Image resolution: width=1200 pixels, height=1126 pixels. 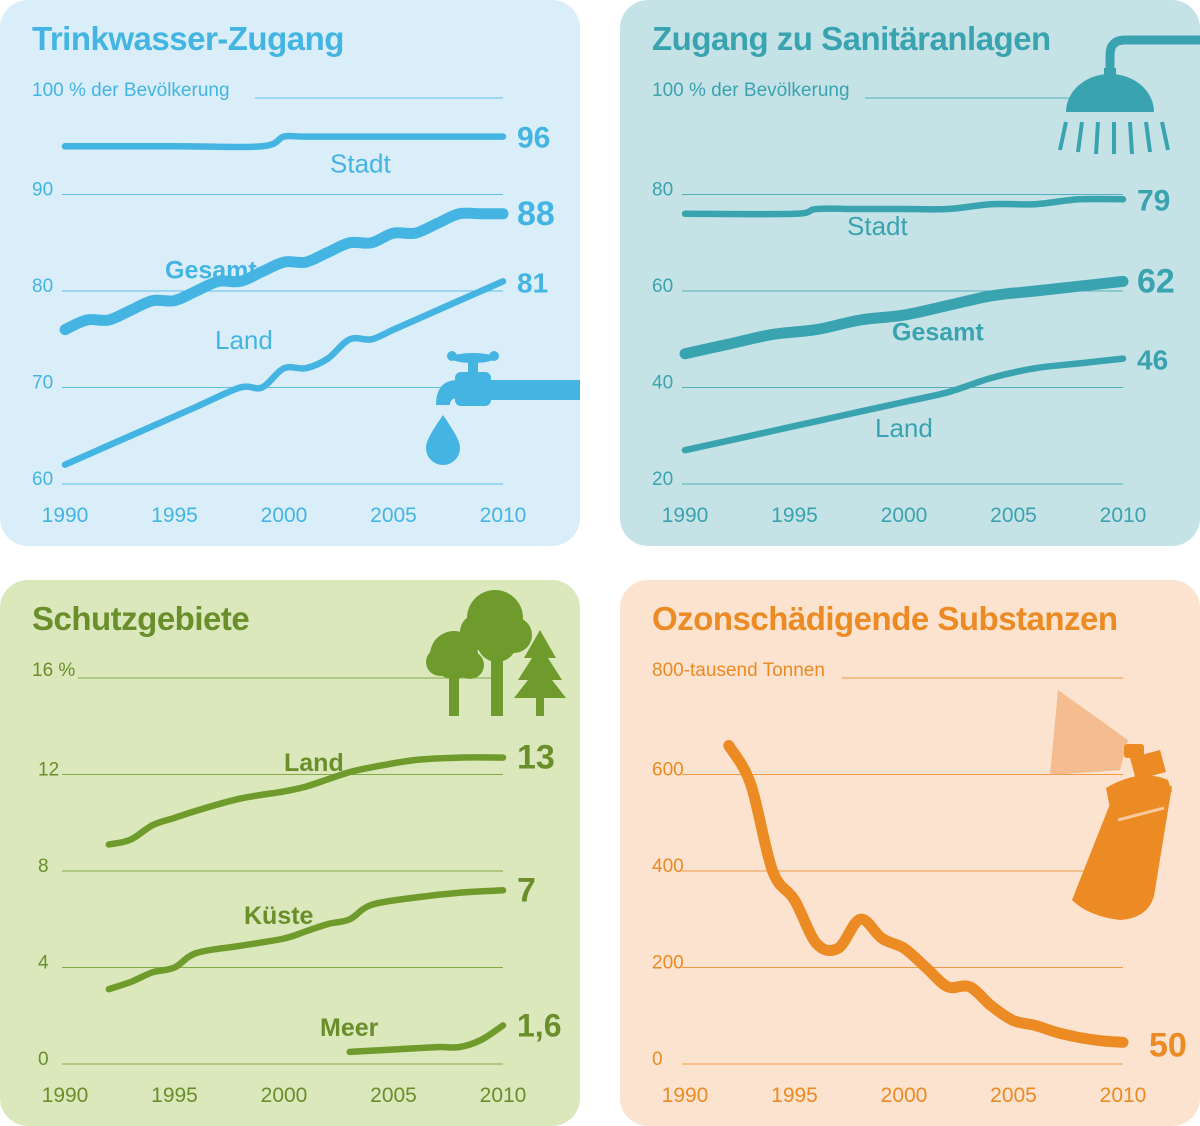 What do you see at coordinates (851, 38) in the screenshot?
I see `panel-title: Zugang zu Sanitäranlagen` at bounding box center [851, 38].